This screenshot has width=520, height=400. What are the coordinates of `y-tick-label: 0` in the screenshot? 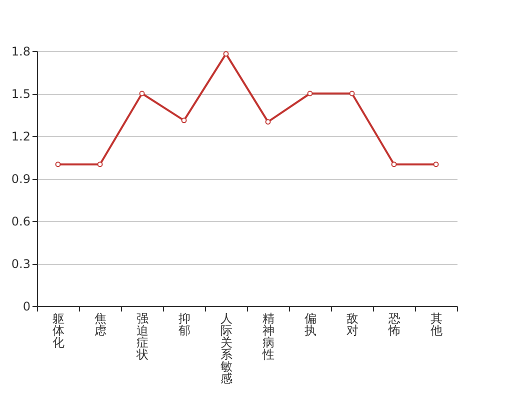 It's located at (26, 307).